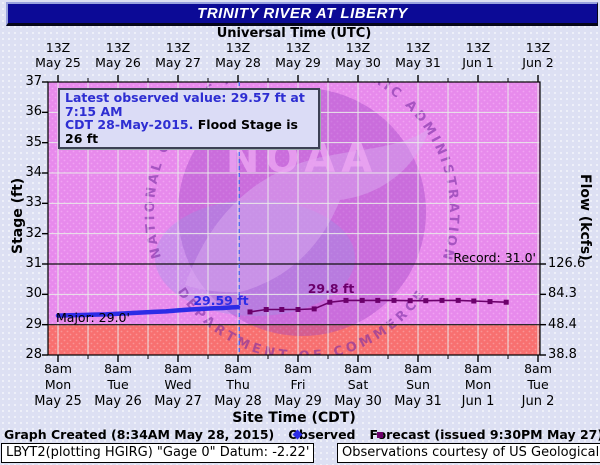 The image size is (600, 465). I want to click on bottom-axis-day-label: Sat, so click(358, 384).